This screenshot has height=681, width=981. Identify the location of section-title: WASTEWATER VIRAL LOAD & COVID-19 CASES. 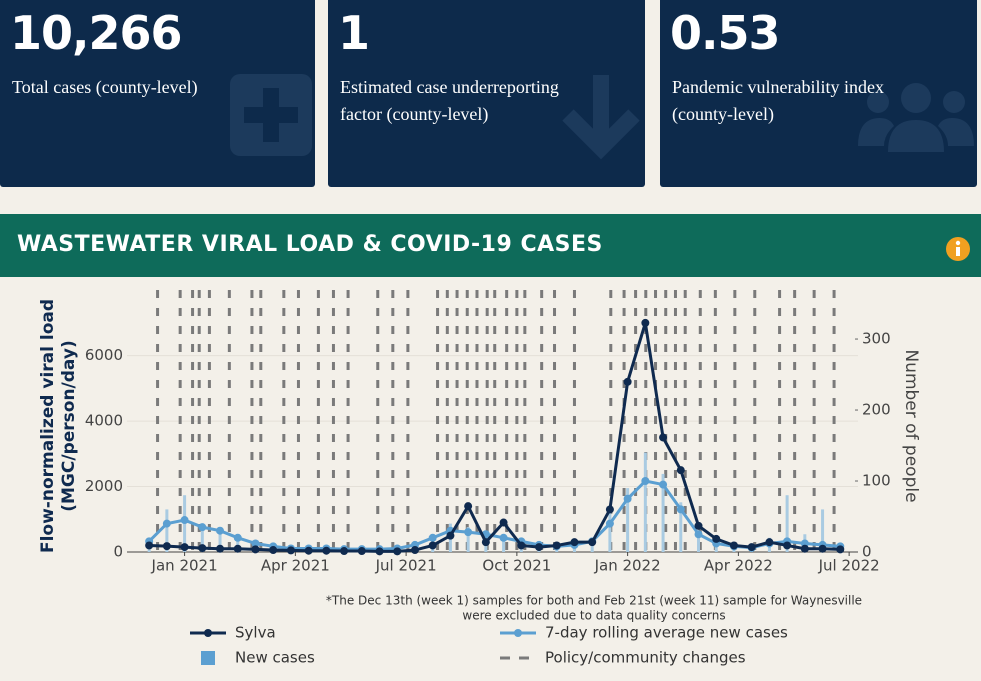
(310, 244).